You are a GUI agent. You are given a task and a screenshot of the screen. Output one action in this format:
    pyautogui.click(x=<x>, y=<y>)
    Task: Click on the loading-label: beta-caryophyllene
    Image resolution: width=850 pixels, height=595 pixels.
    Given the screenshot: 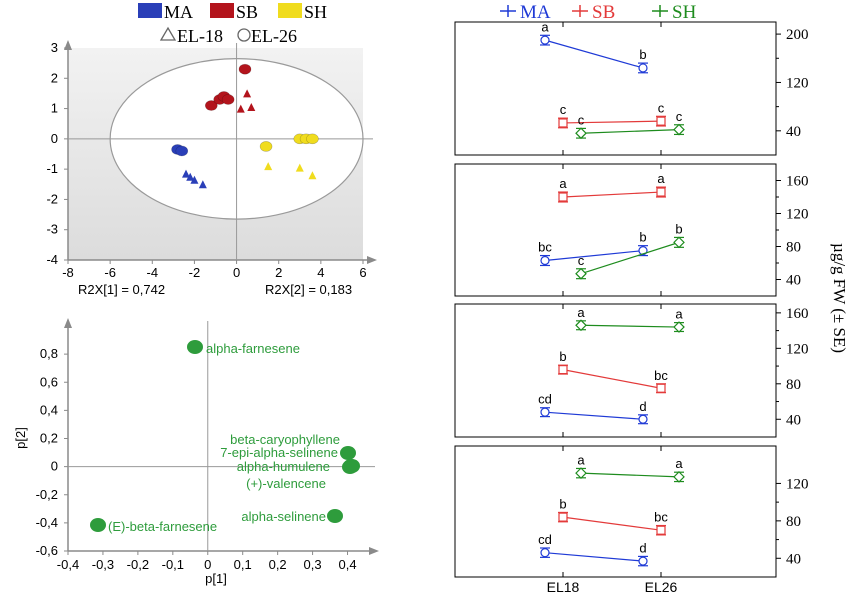 What is the action you would take?
    pyautogui.click(x=285, y=439)
    